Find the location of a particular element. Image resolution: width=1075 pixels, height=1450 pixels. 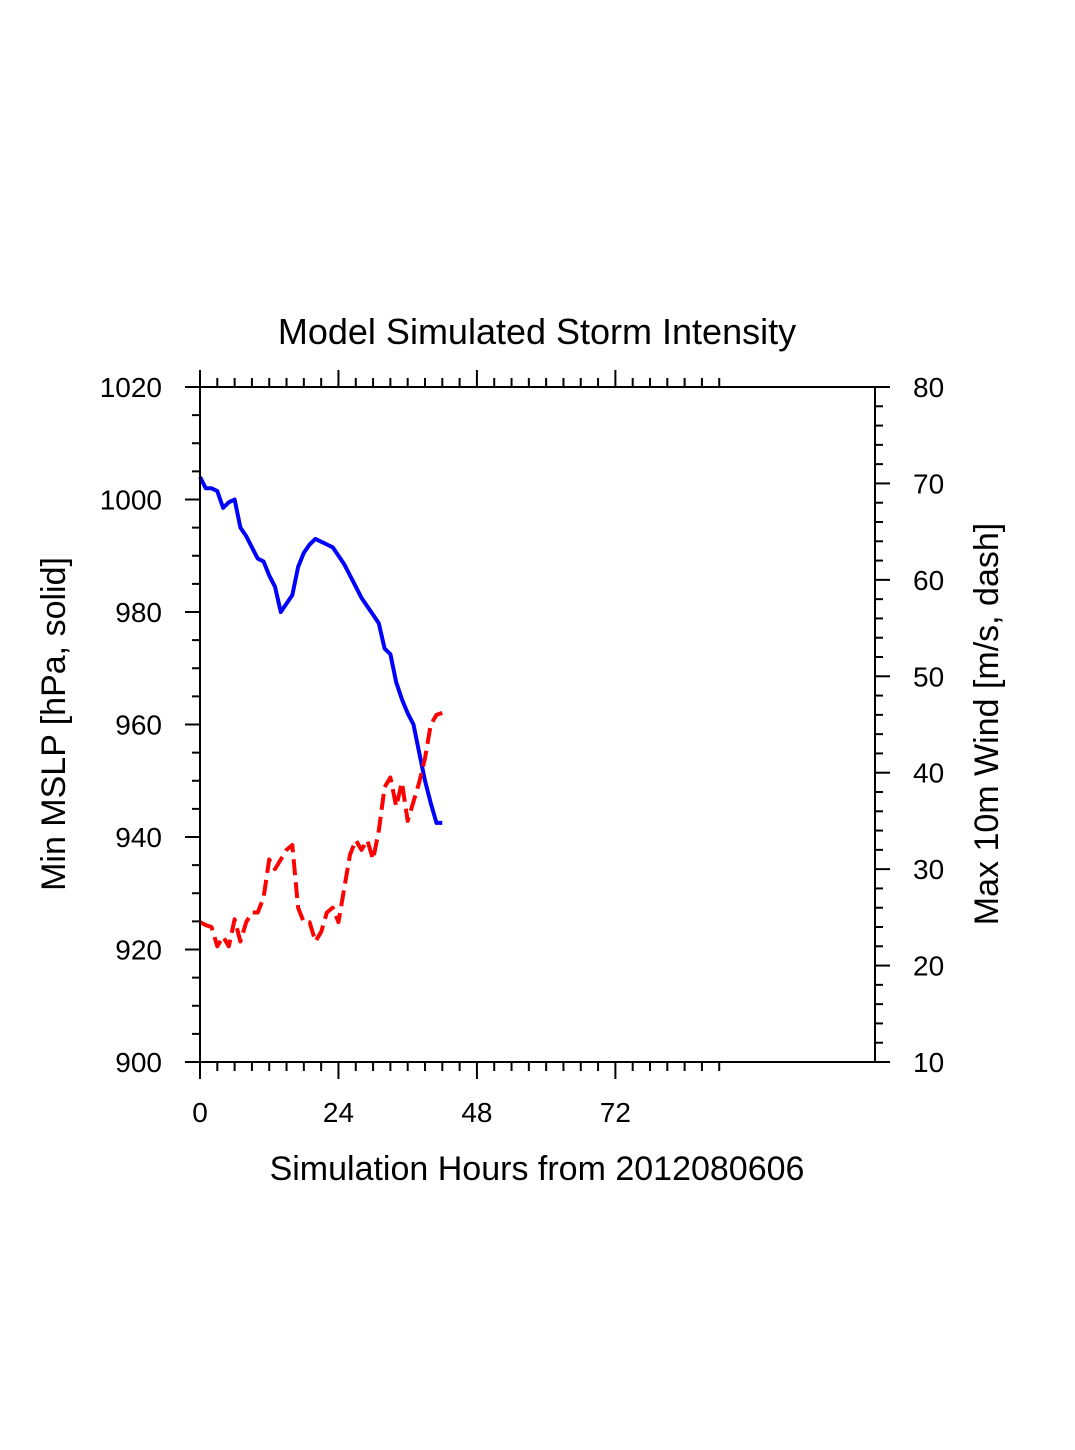

left-axis-labels: 900 920 940 960 980 1000 1020 is located at coordinates (131, 725).